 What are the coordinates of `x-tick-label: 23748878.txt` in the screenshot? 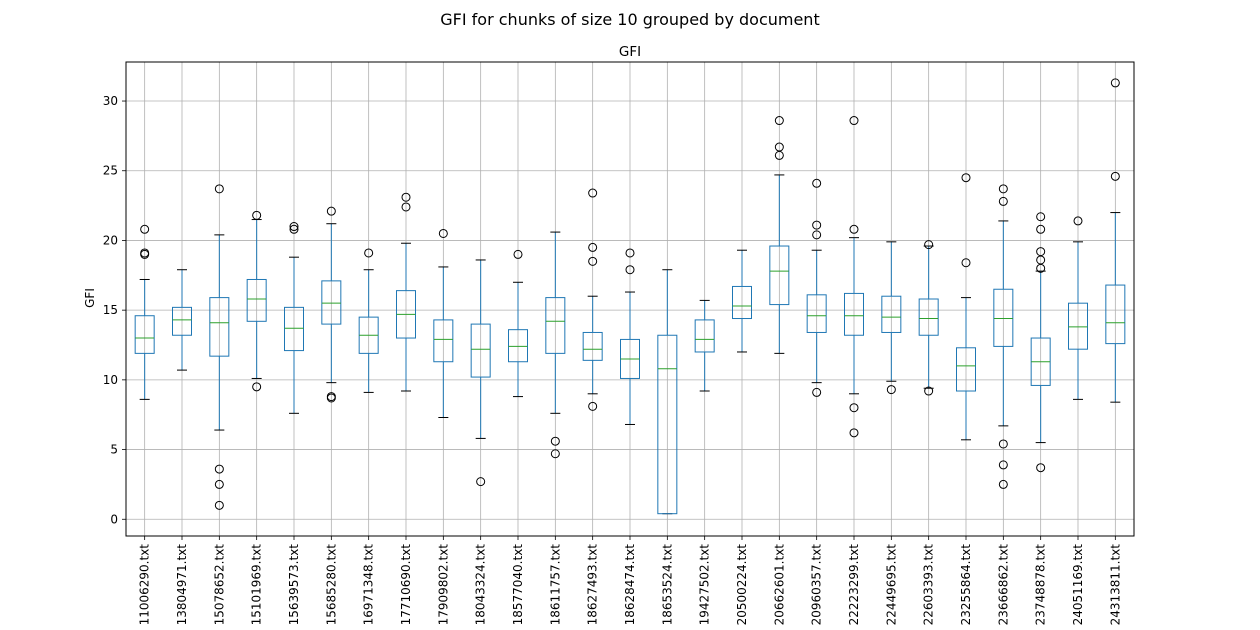 It's located at (1041, 585).